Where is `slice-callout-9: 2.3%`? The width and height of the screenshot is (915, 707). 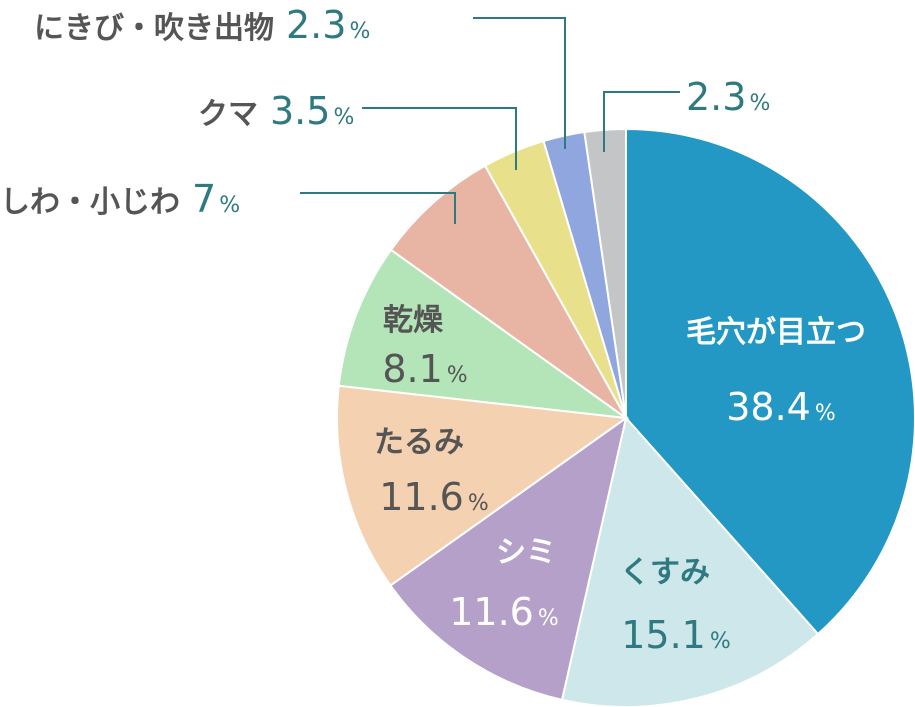 slice-callout-9: 2.3% is located at coordinates (728, 97).